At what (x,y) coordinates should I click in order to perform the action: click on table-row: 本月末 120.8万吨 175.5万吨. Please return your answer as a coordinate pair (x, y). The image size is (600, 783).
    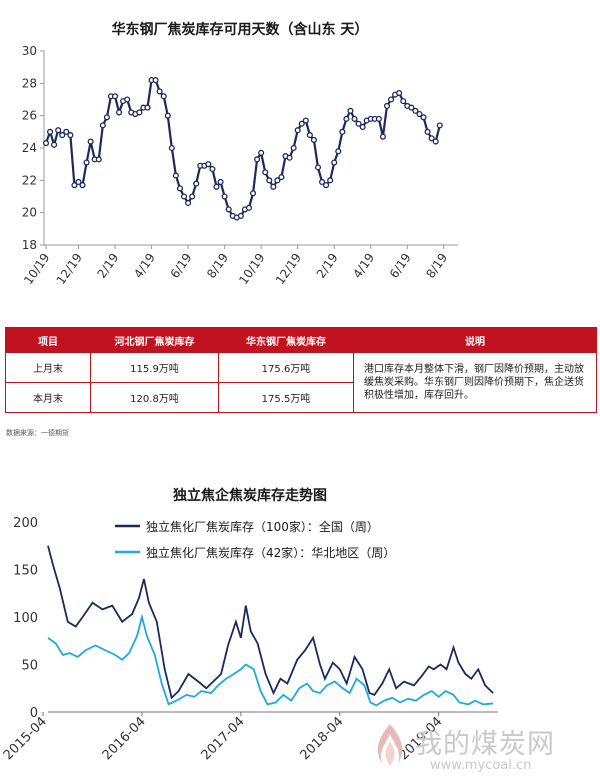
    Looking at the image, I should click on (301, 397).